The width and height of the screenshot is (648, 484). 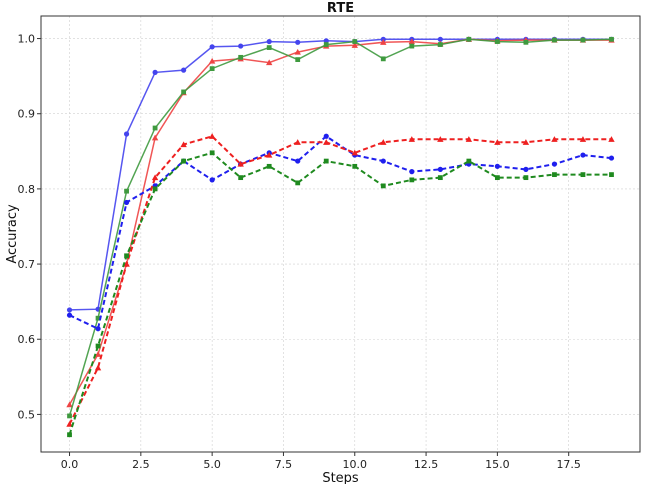 I want to click on x-tick-label: 15.0, so click(x=497, y=464).